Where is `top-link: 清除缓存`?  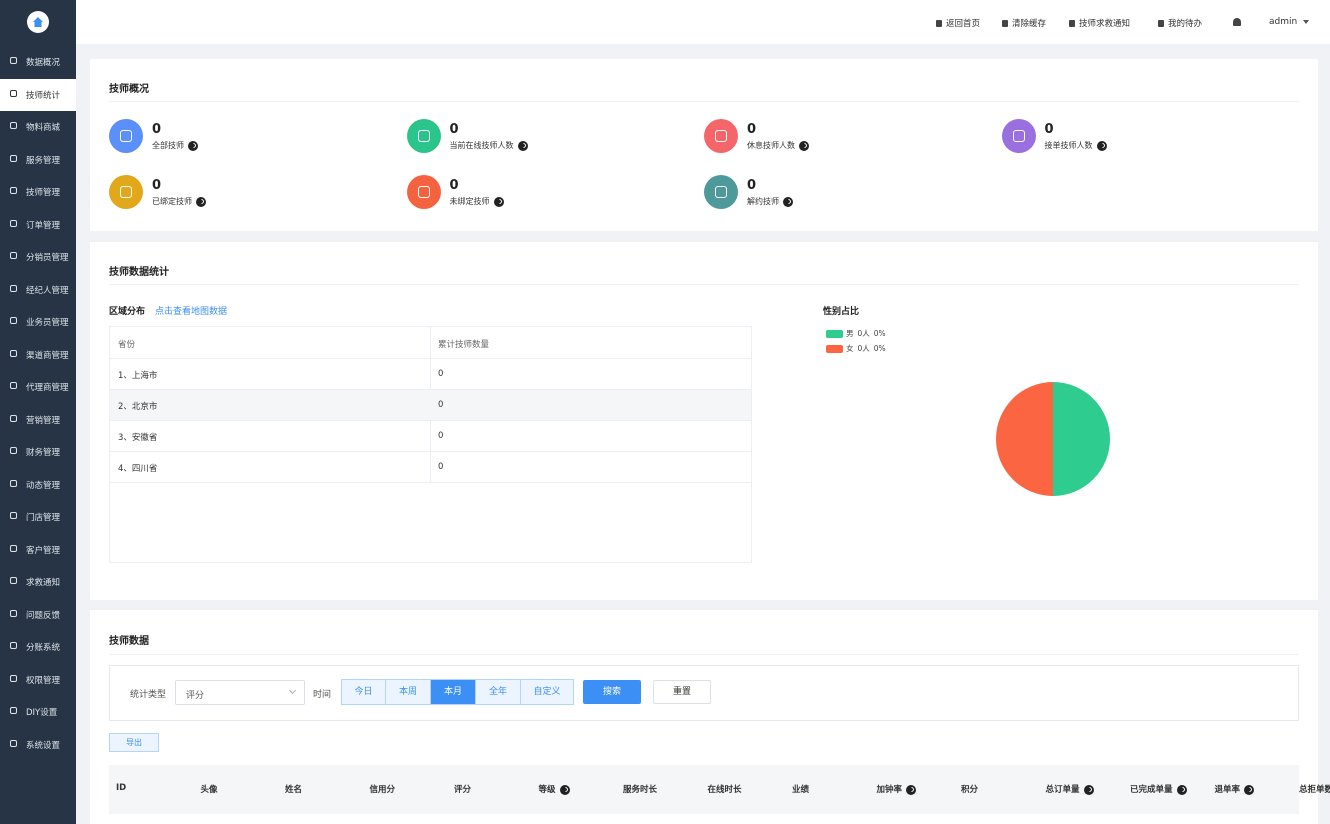
top-link: 清除缓存 is located at coordinates (1024, 23).